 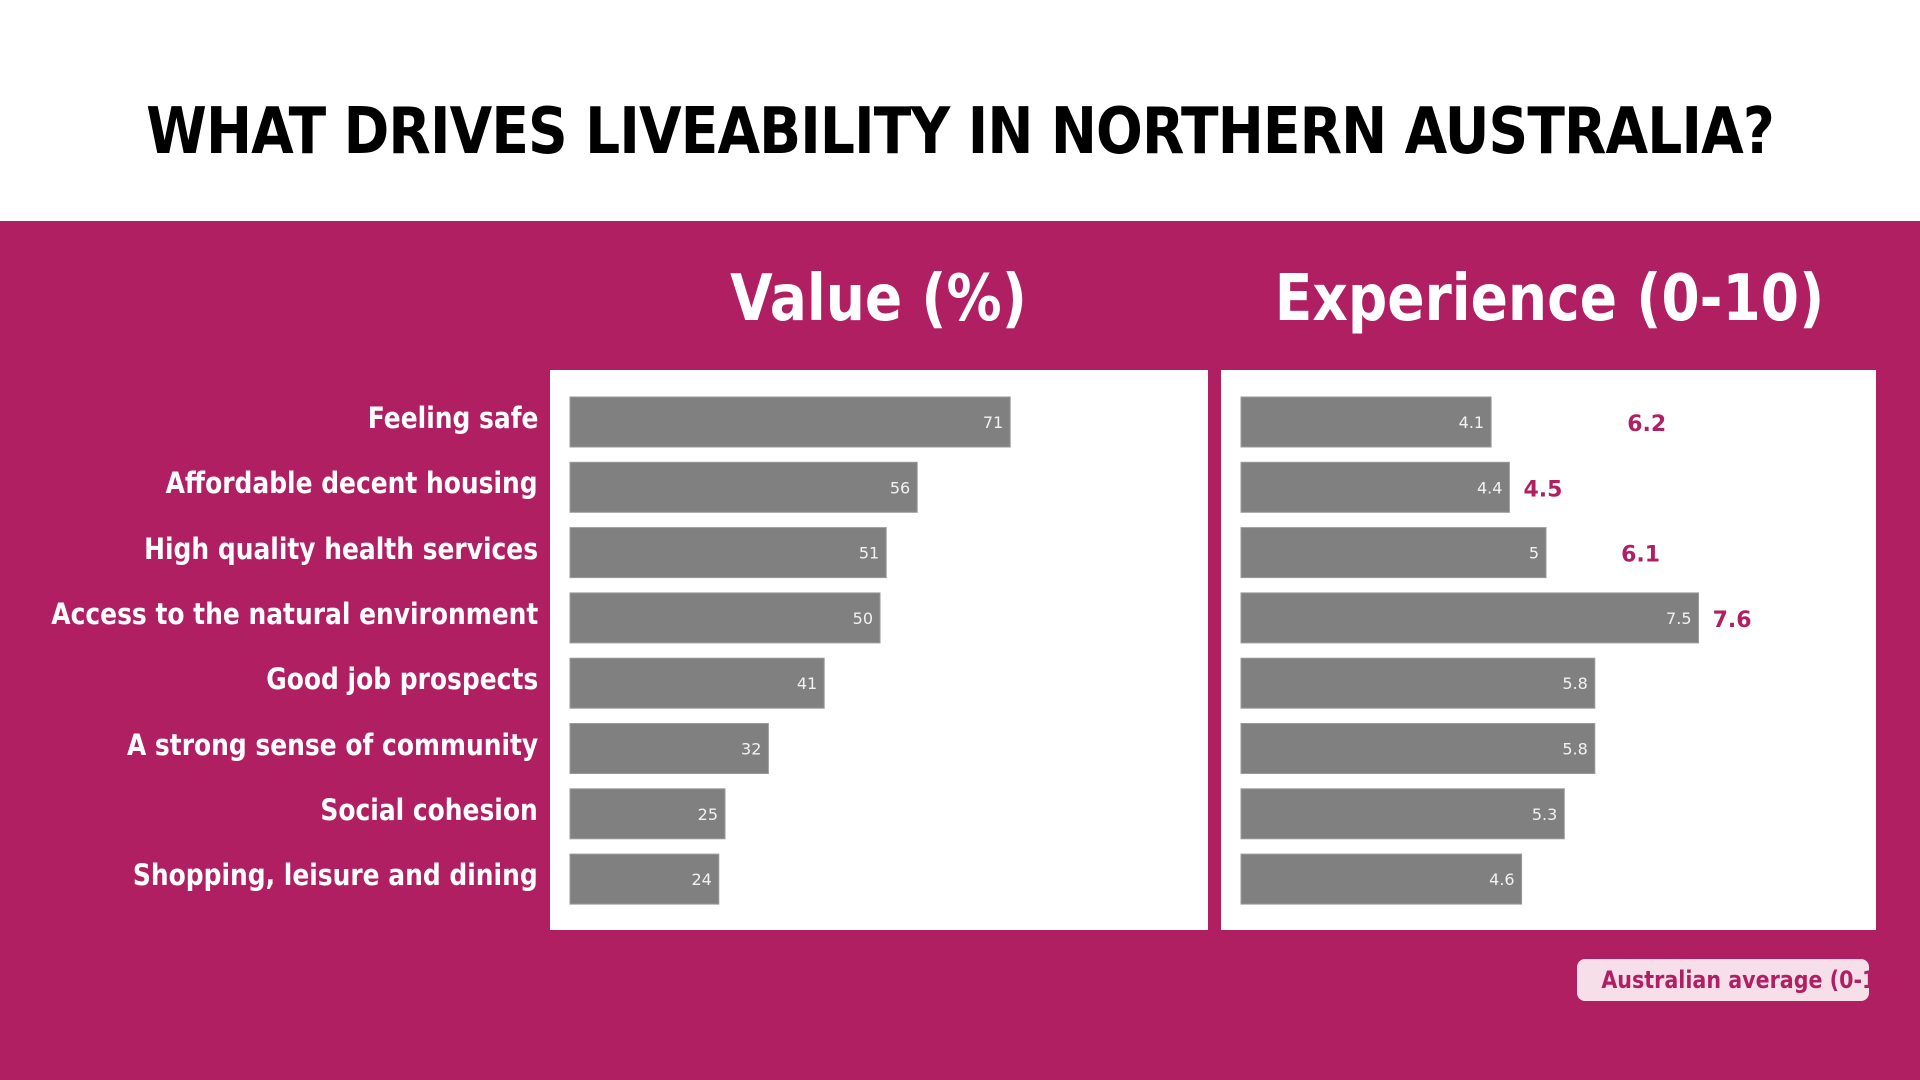 I want to click on category-label: Good job prospects, so click(x=402, y=679).